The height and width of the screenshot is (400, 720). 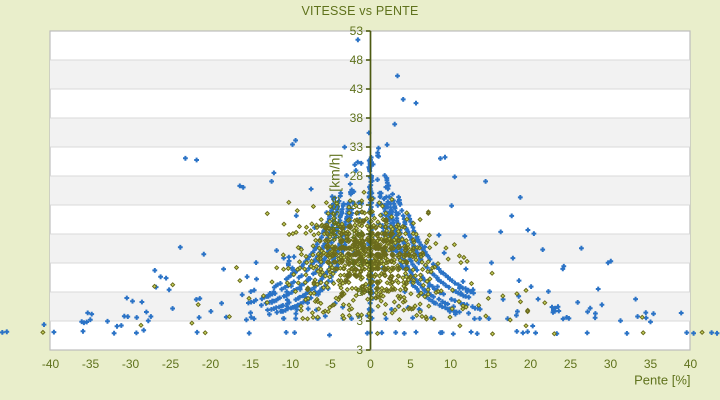 What do you see at coordinates (357, 118) in the screenshot?
I see `svg-text: 38` at bounding box center [357, 118].